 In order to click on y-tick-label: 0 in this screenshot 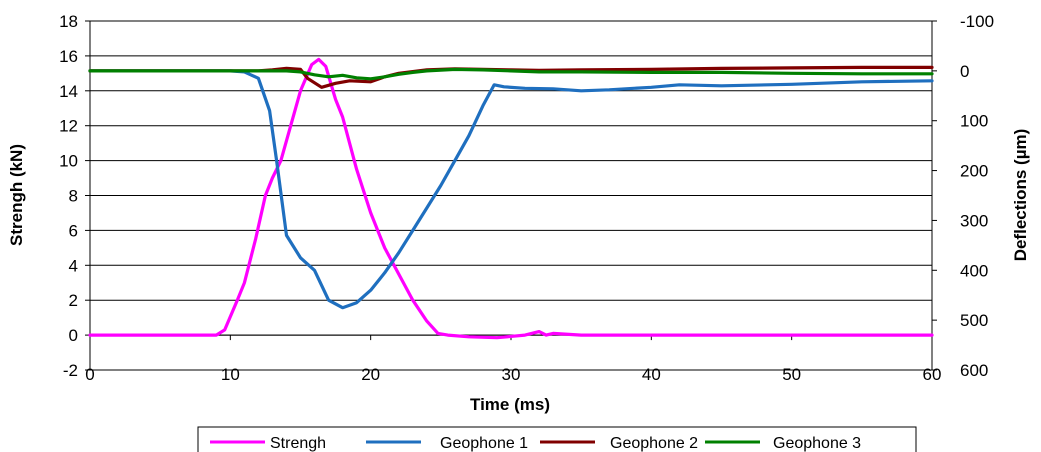, I will do `click(73, 335)`.